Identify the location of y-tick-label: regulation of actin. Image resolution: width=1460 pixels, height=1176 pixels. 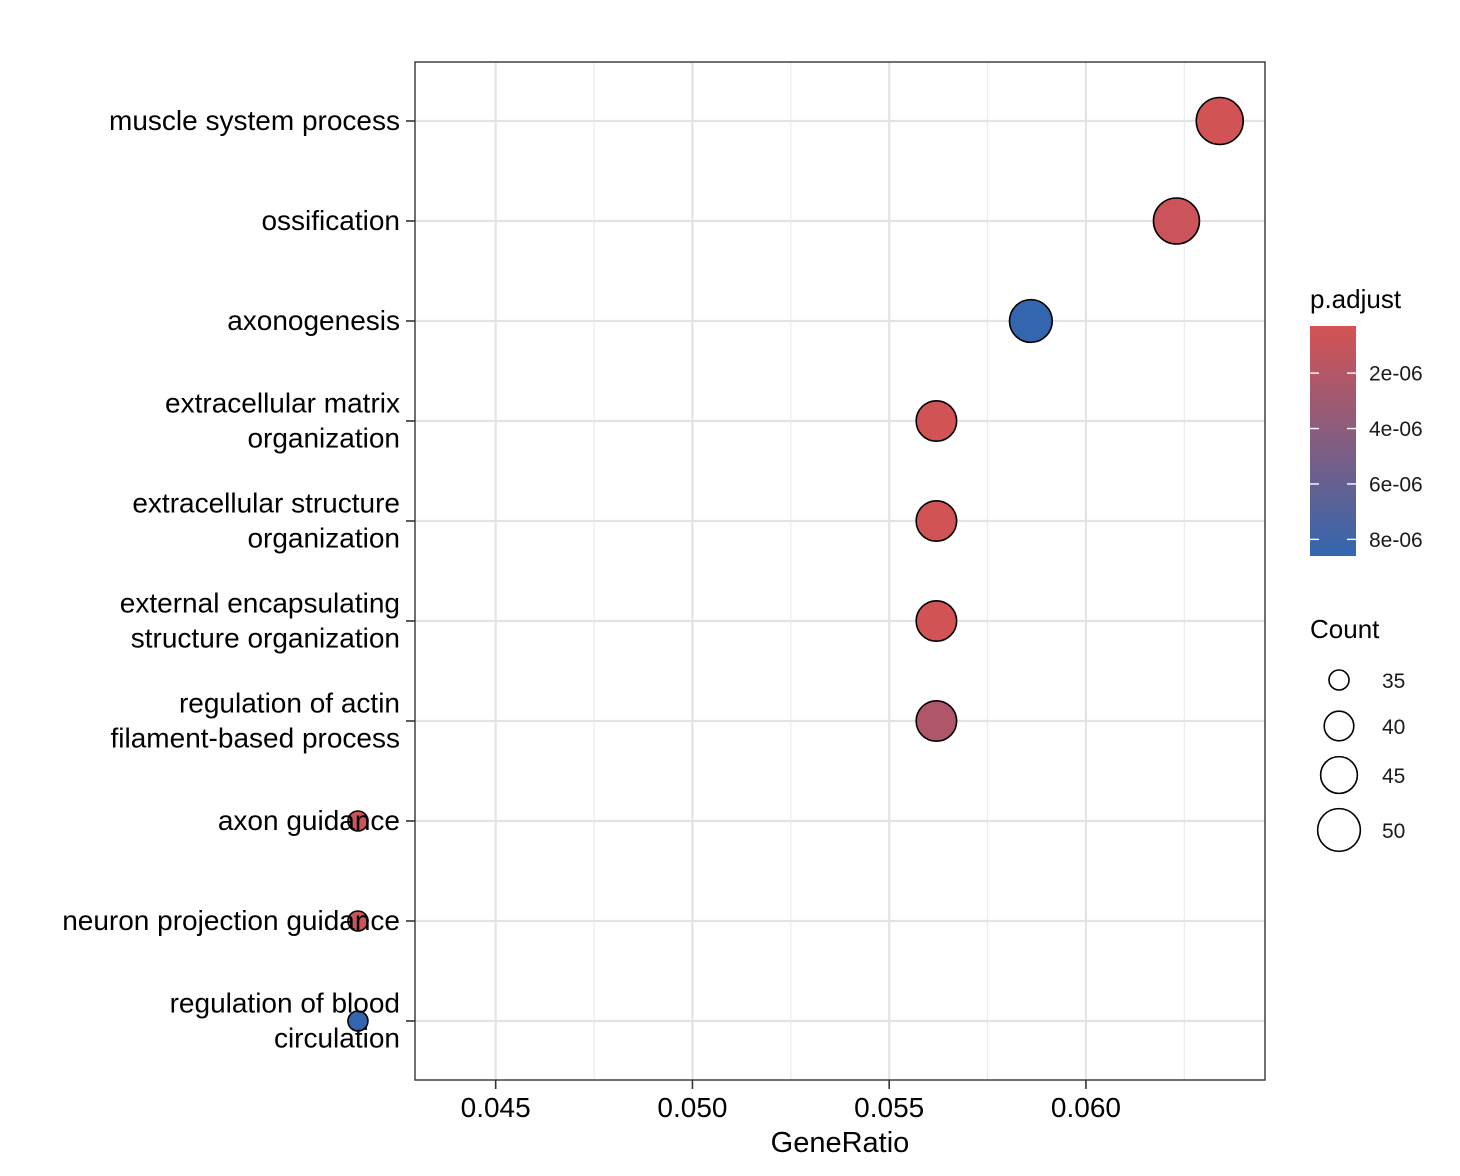
(289, 703).